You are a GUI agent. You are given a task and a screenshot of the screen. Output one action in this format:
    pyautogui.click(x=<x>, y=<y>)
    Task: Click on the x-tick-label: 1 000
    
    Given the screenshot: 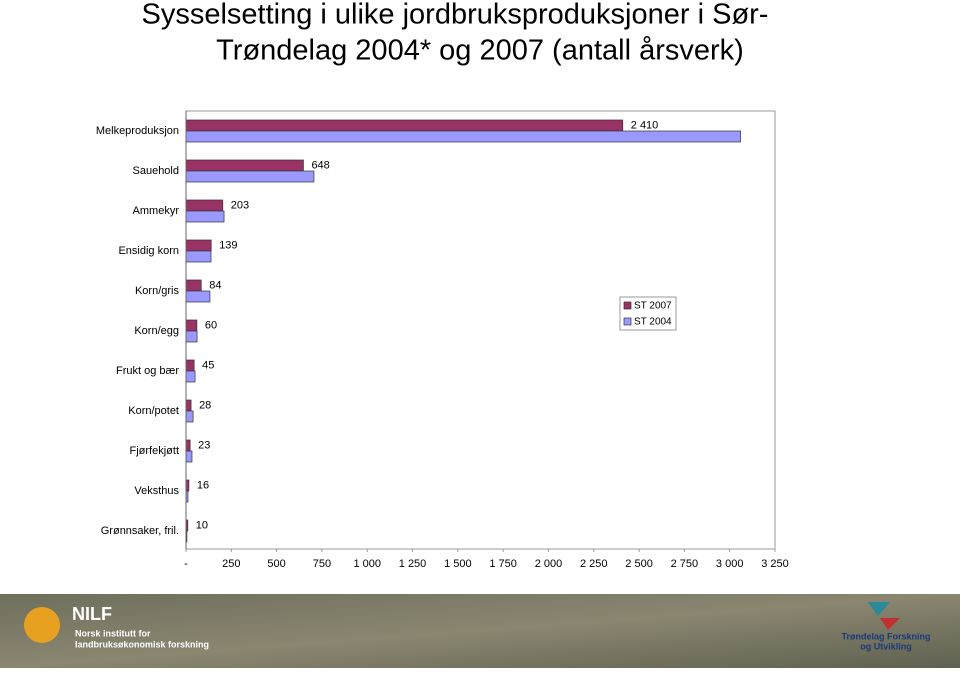 What is the action you would take?
    pyautogui.click(x=367, y=564)
    